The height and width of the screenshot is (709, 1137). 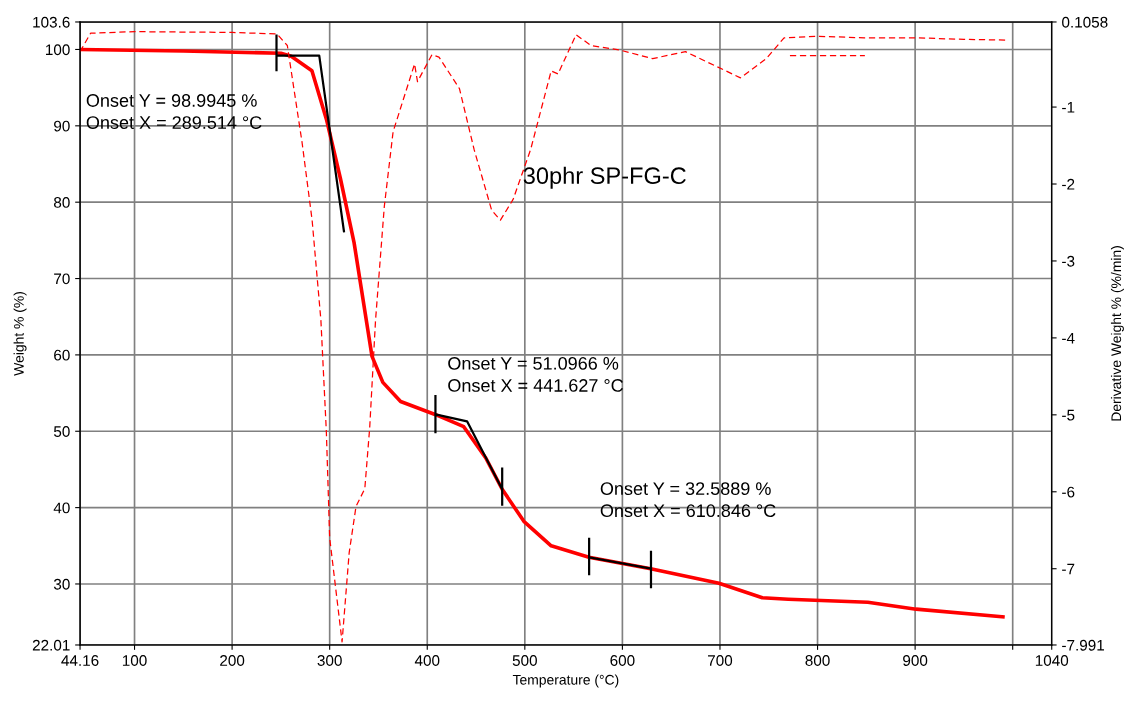 What do you see at coordinates (134, 660) in the screenshot?
I see `x-tick-label: 100` at bounding box center [134, 660].